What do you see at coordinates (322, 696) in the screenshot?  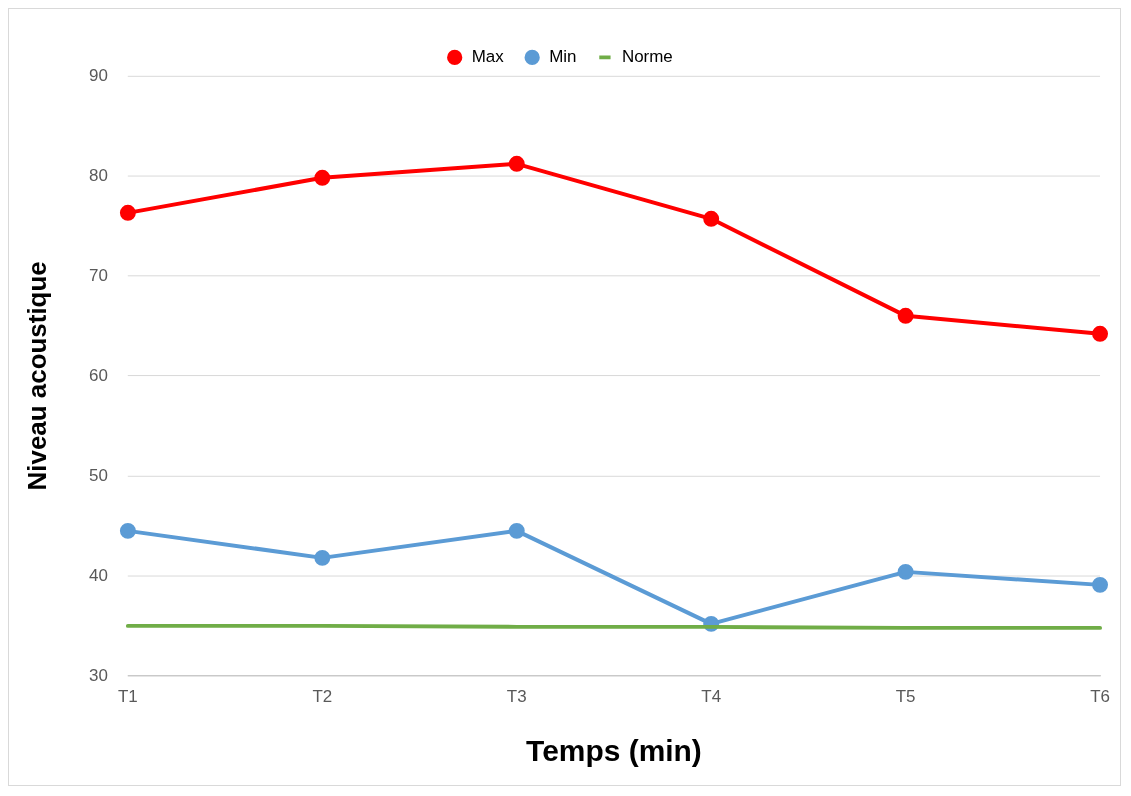 I see `x-tick-label: T2` at bounding box center [322, 696].